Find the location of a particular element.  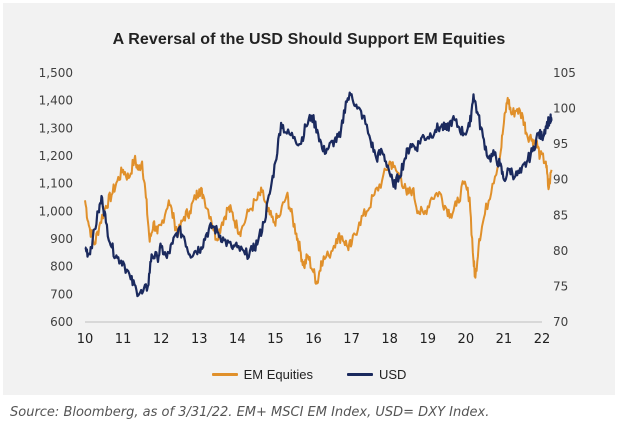

x-tick-label: 18 is located at coordinates (389, 339).